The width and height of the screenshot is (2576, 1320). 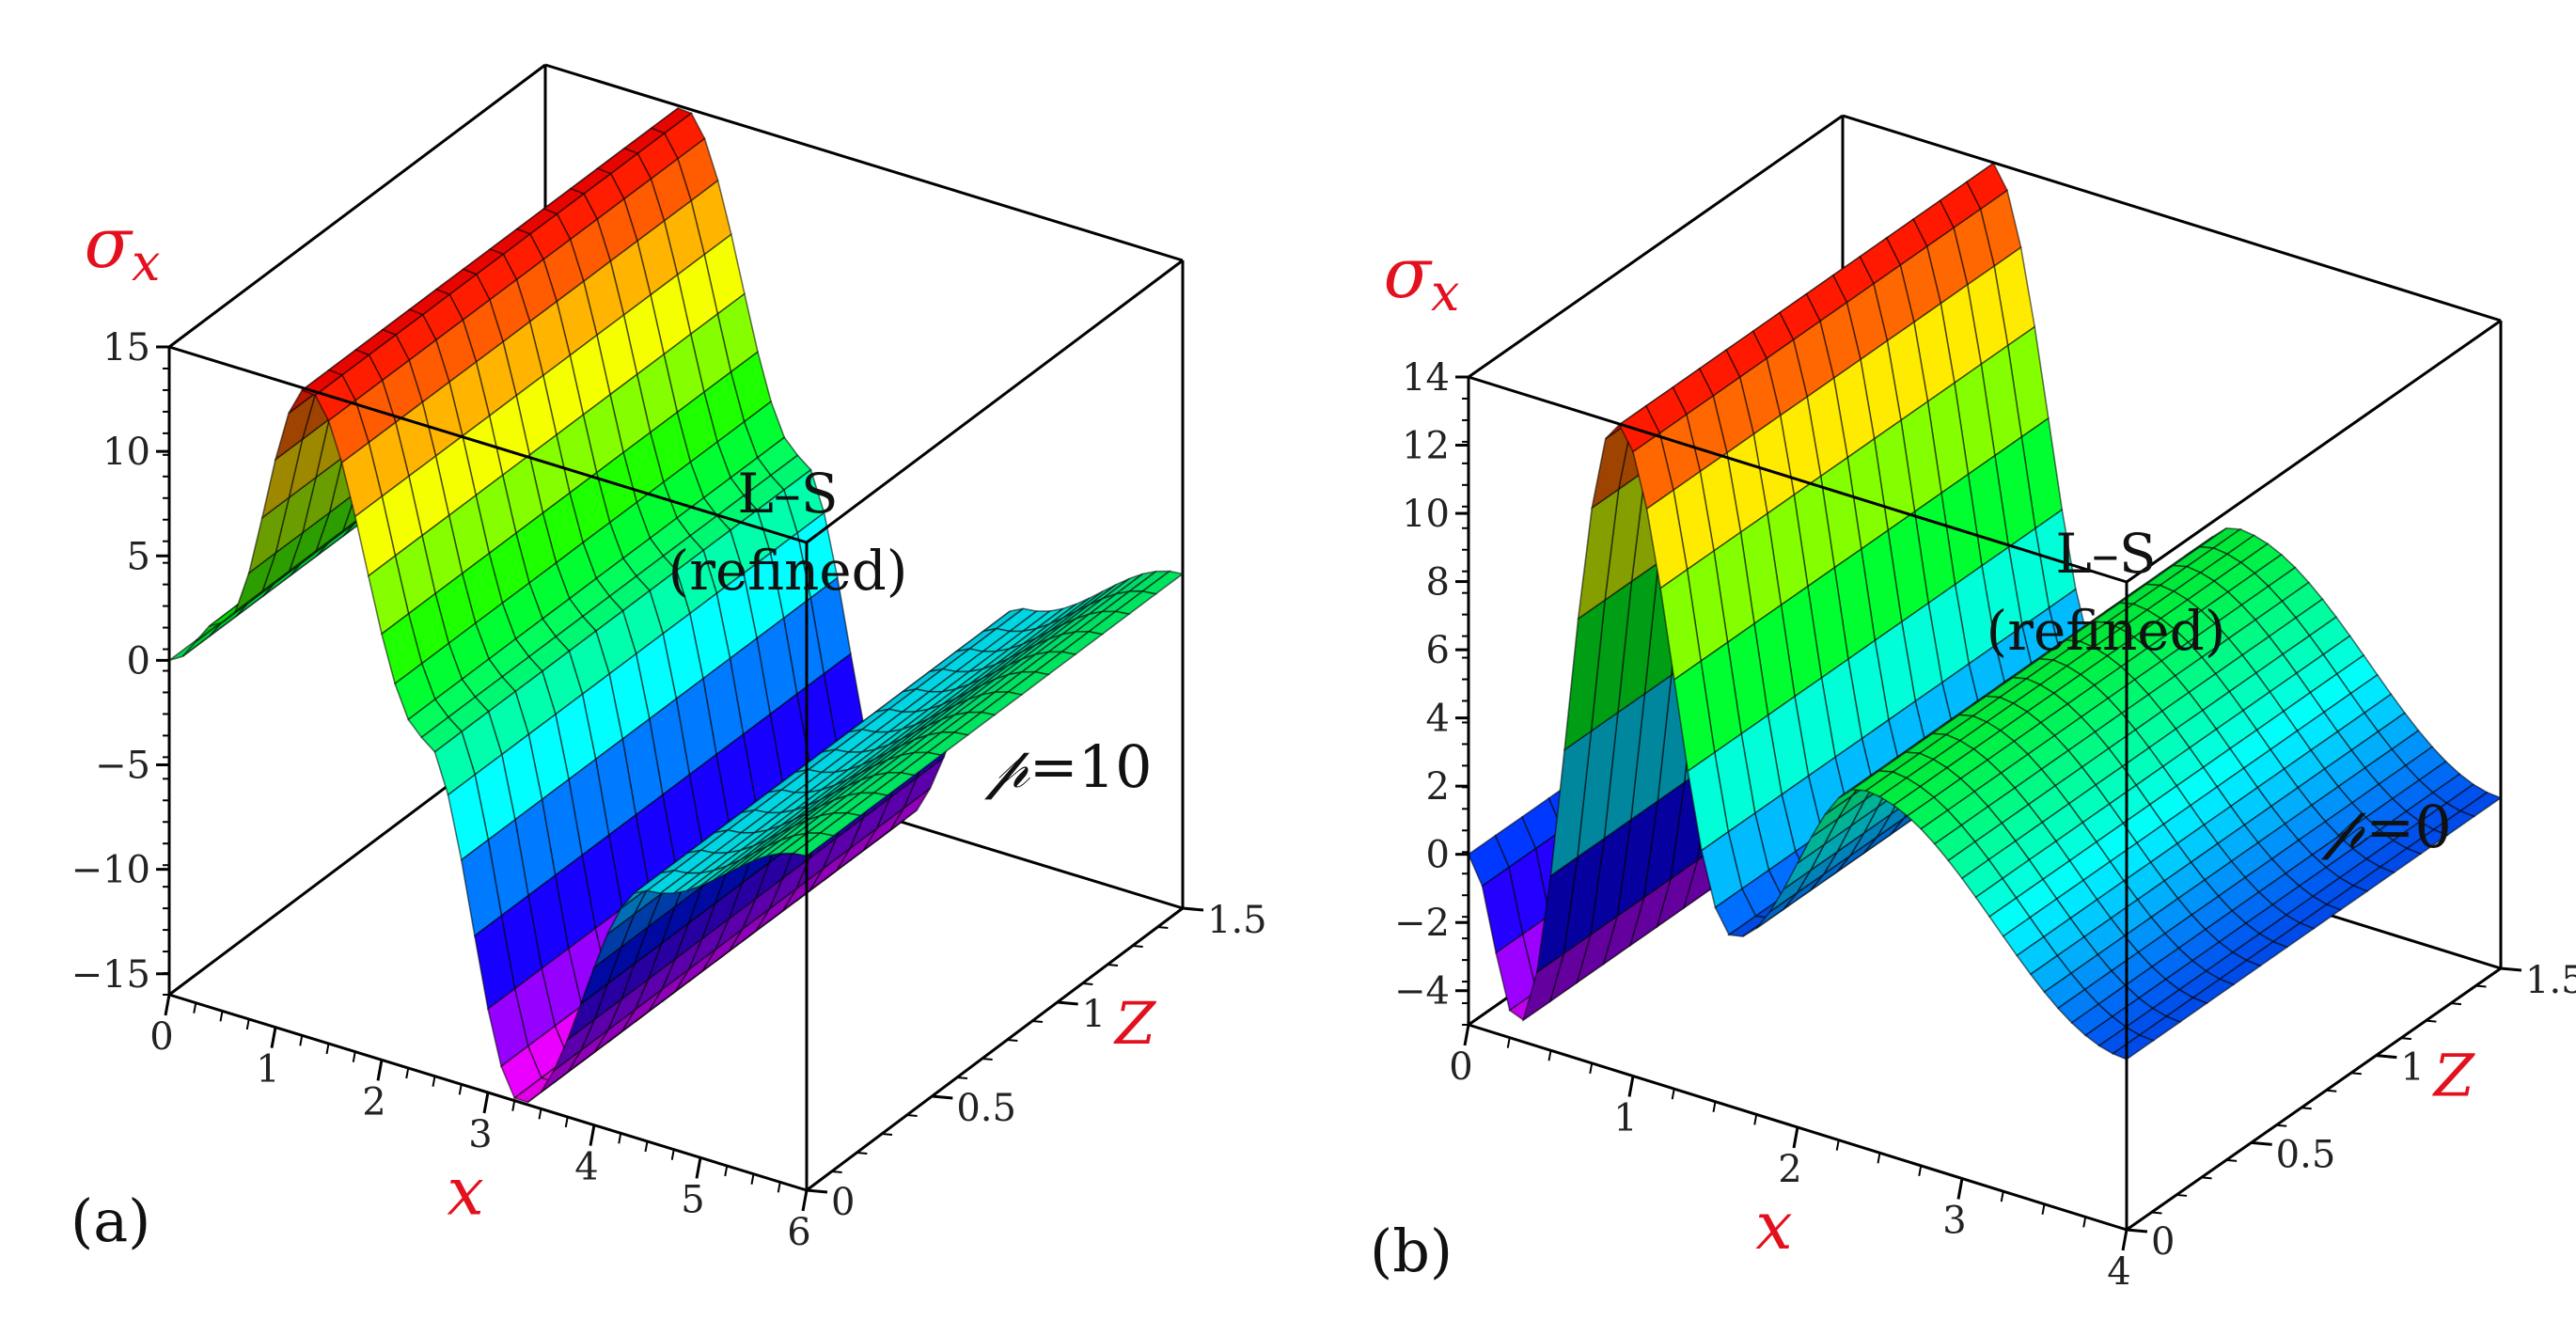 I want to click on z-tick-label: 8, so click(x=1438, y=583).